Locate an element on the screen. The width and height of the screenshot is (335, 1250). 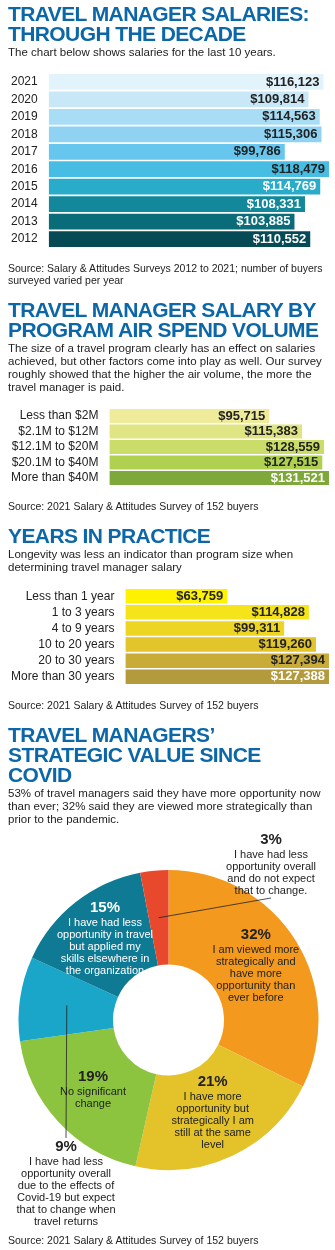
chart-title: YEARS IN PRACTICE is located at coordinates (110, 535).